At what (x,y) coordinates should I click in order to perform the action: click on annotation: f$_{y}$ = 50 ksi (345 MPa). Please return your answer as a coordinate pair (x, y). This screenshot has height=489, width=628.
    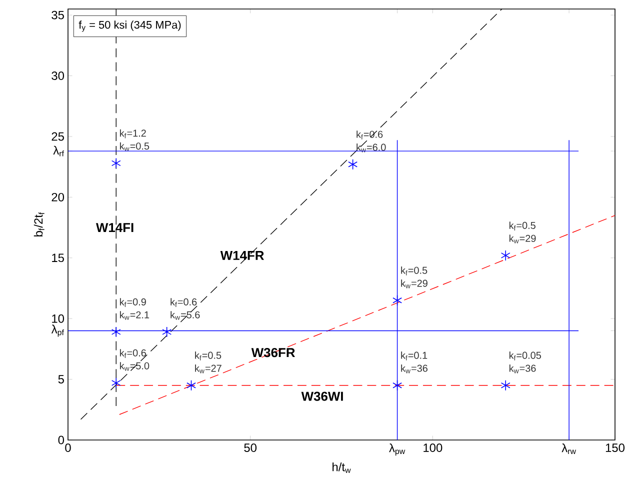
    Looking at the image, I should click on (129, 26).